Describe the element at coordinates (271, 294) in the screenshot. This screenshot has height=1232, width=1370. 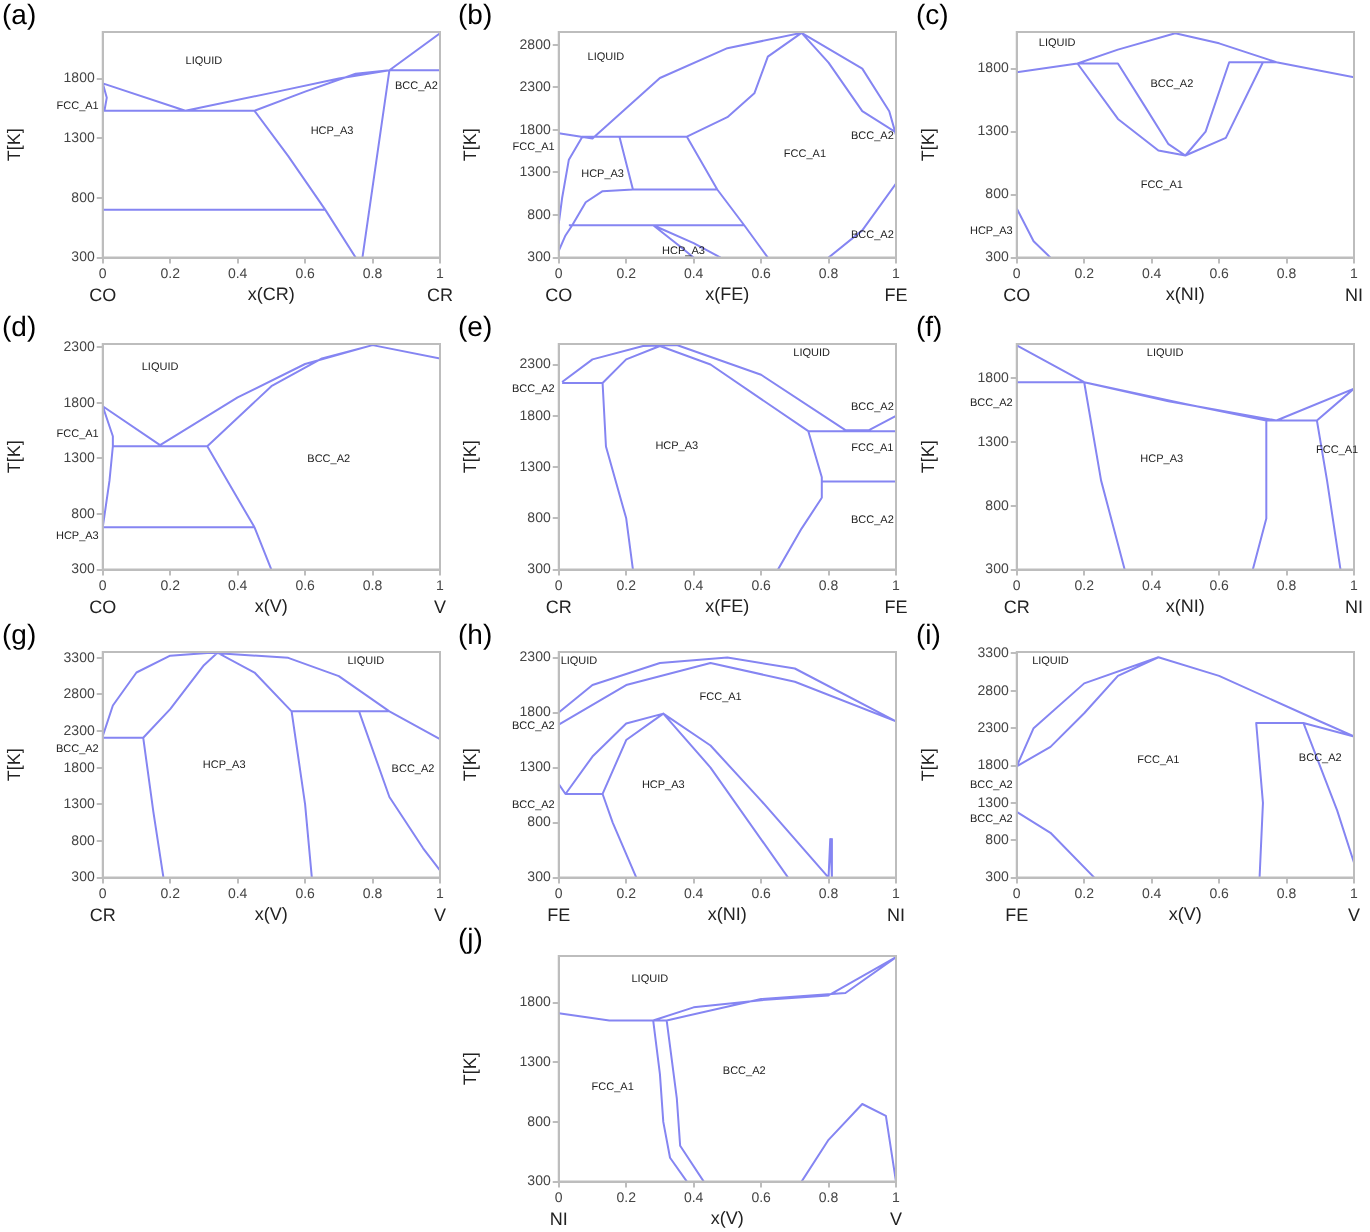
I see `x-axis-title: x(CR)` at that location.